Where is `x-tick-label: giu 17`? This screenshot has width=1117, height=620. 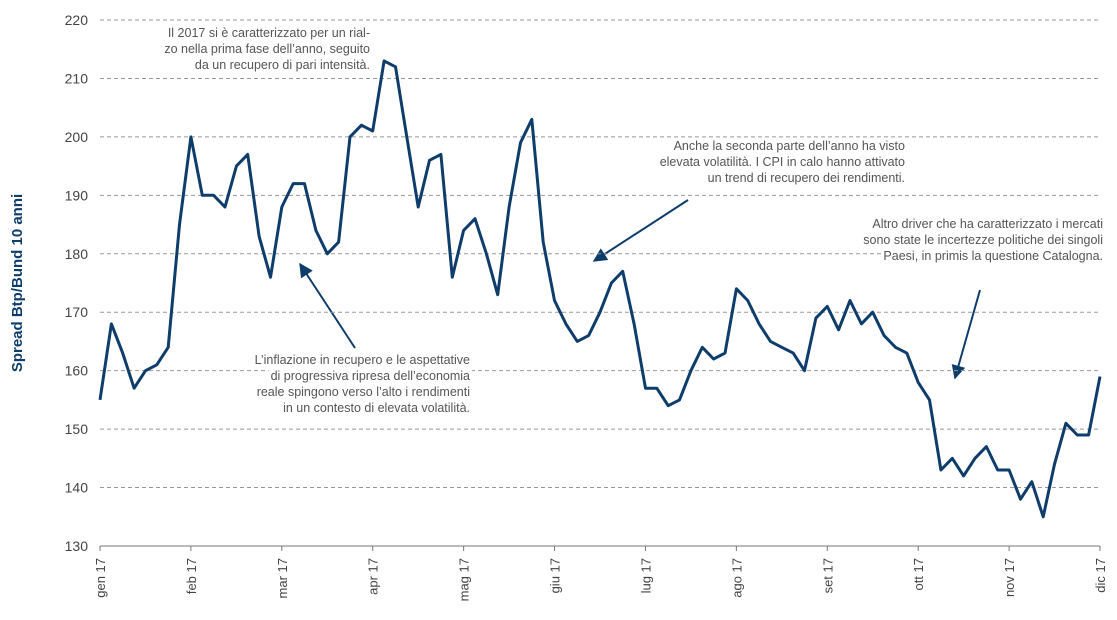 x-tick-label: giu 17 is located at coordinates (555, 575).